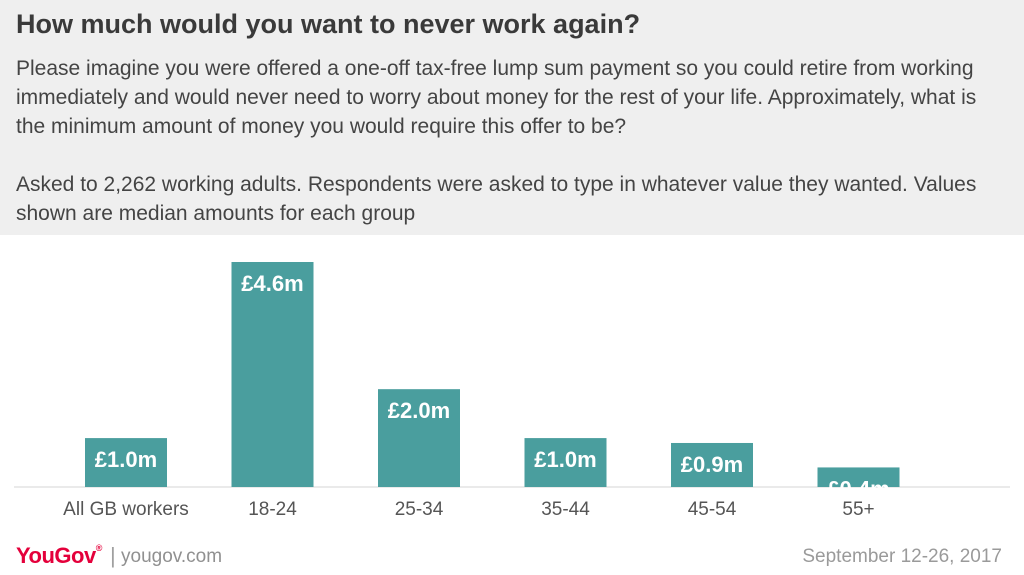 This screenshot has height=575, width=1024. Describe the element at coordinates (56, 555) in the screenshot. I see `logo-text: YouGov` at that location.